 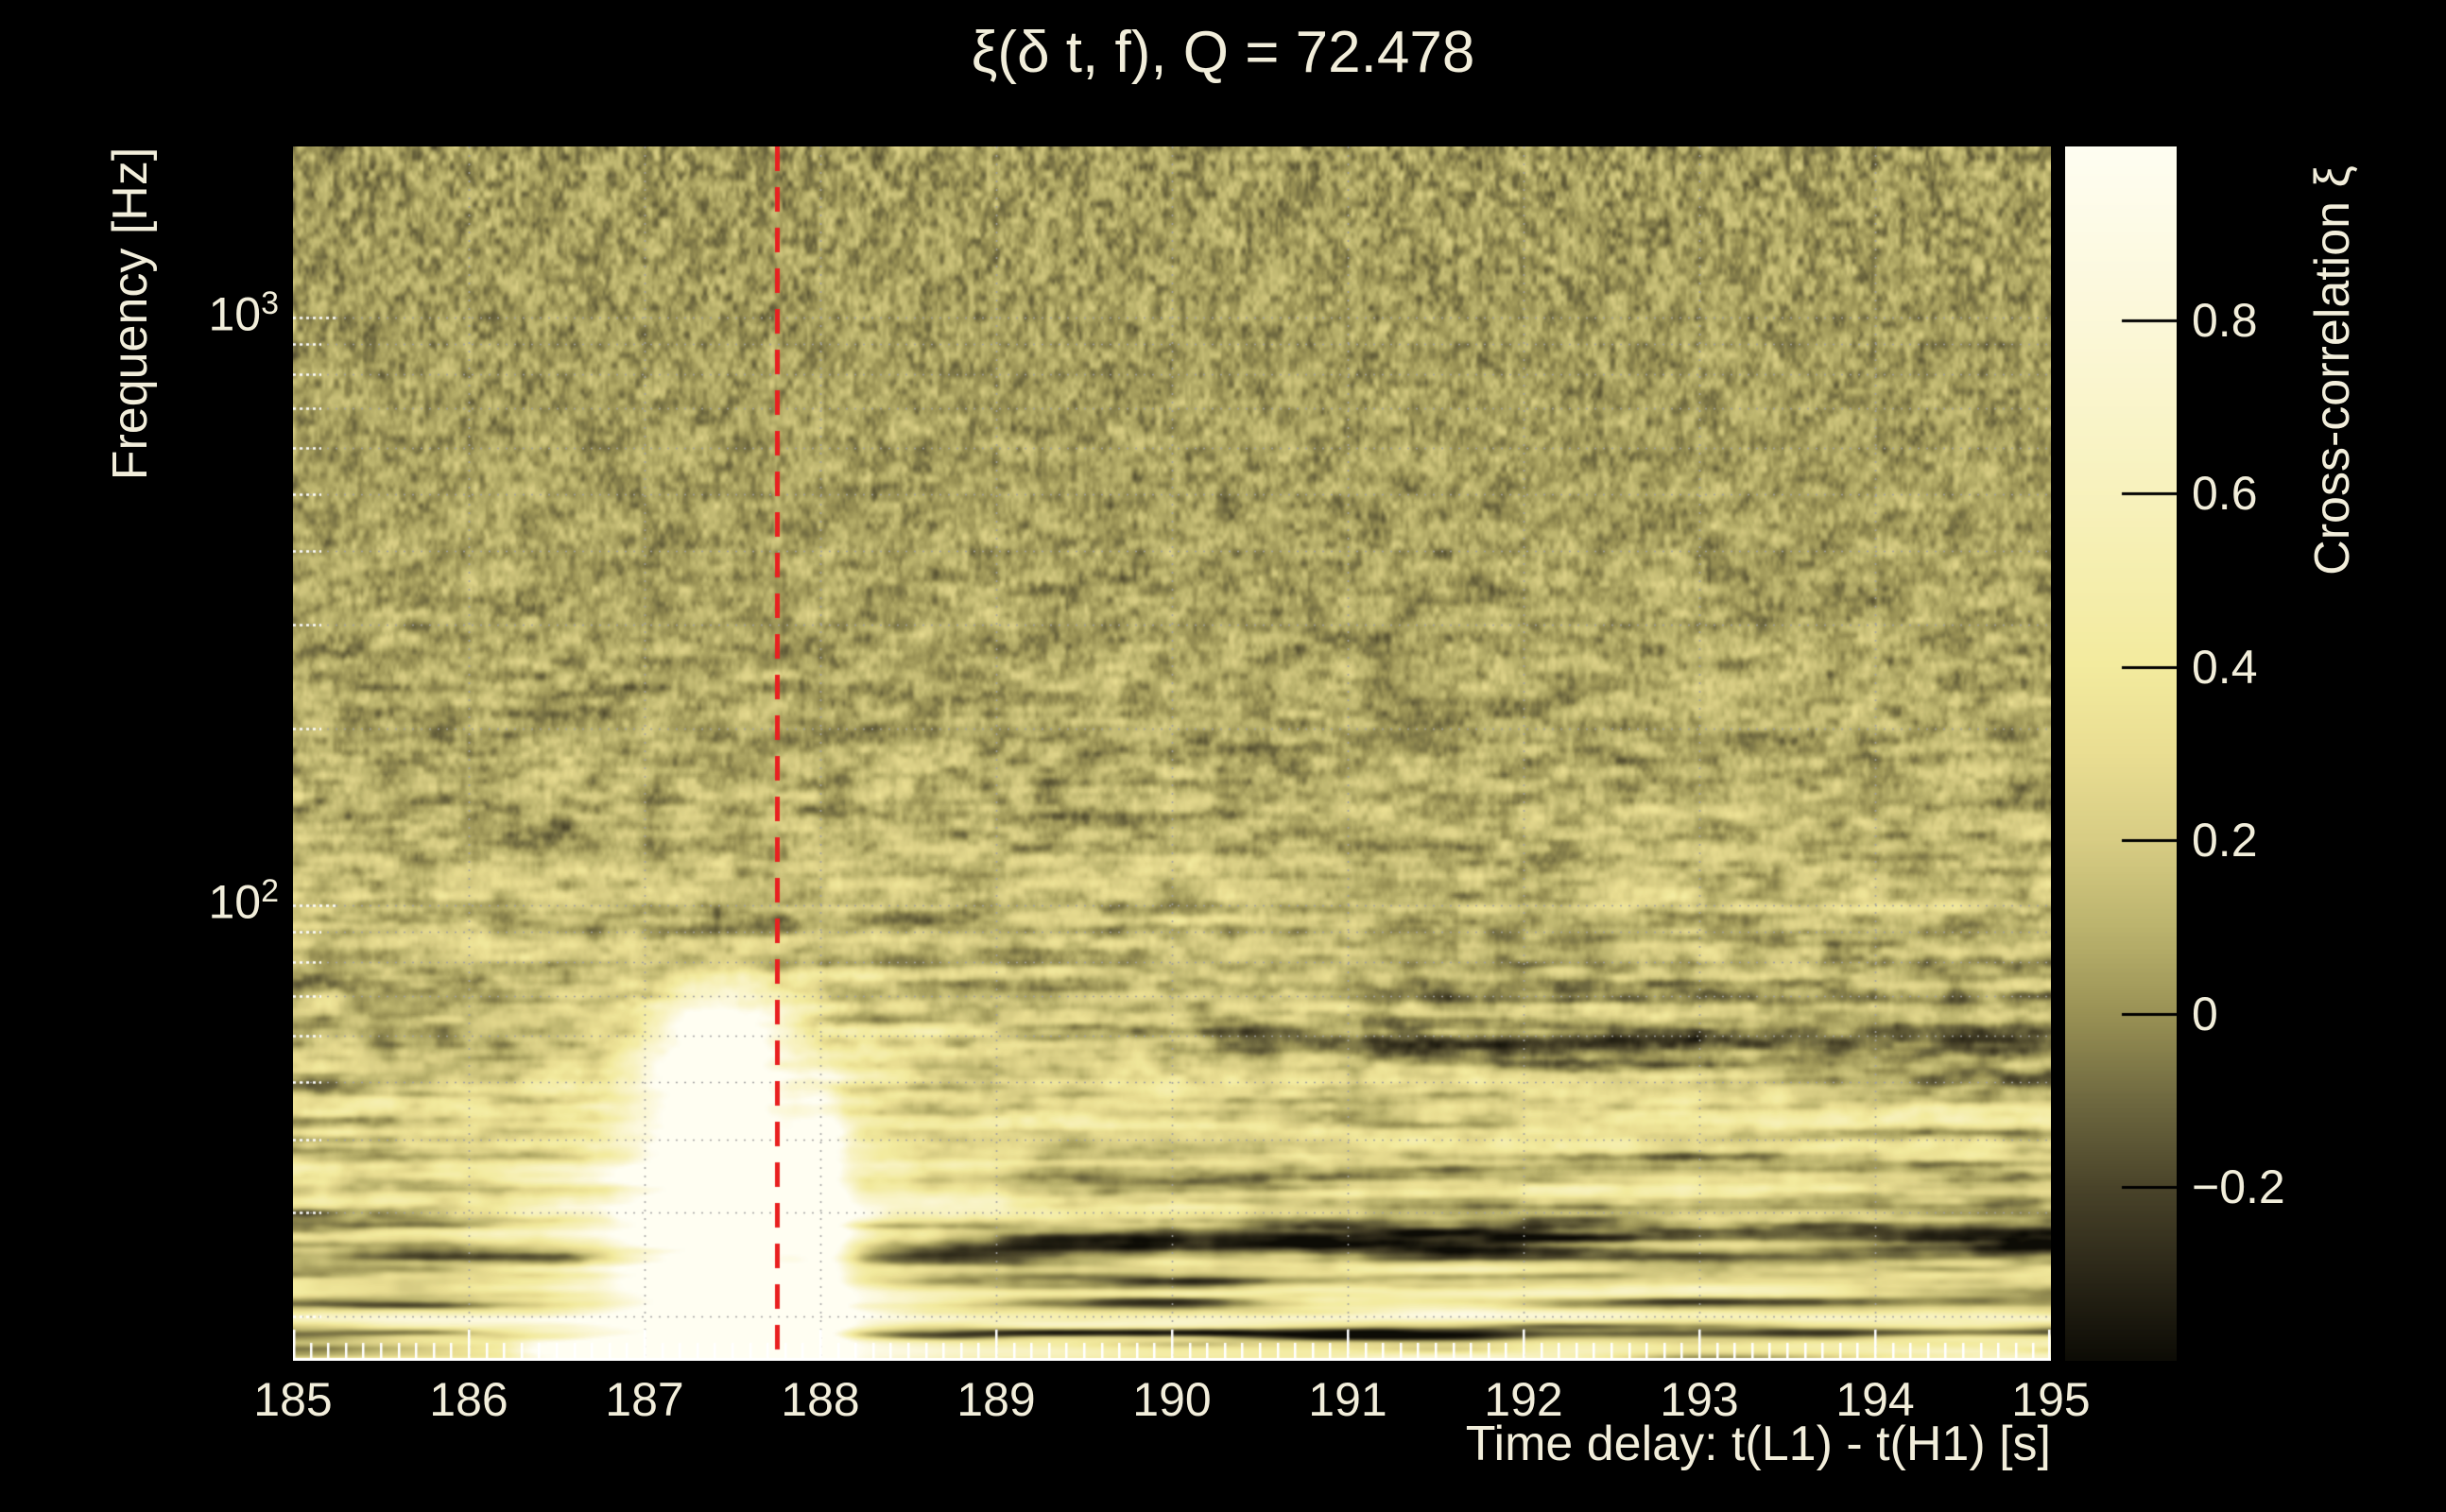 I want to click on x-tick-label: 194, so click(x=1875, y=1399).